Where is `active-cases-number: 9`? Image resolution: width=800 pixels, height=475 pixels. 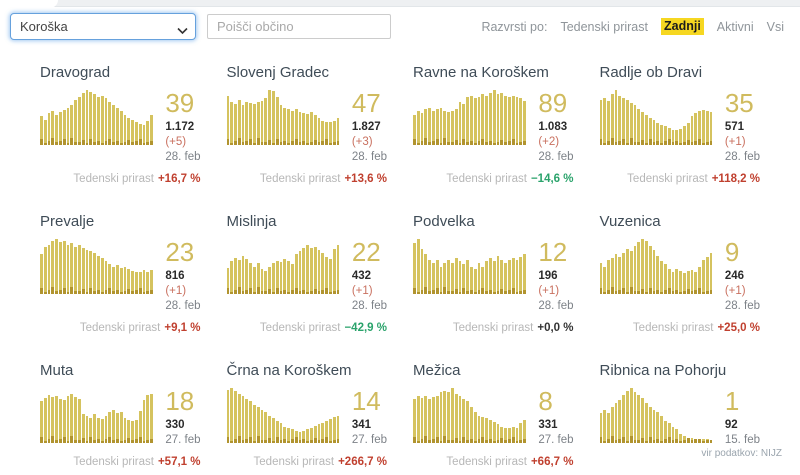
active-cases-number: 9 is located at coordinates (732, 252).